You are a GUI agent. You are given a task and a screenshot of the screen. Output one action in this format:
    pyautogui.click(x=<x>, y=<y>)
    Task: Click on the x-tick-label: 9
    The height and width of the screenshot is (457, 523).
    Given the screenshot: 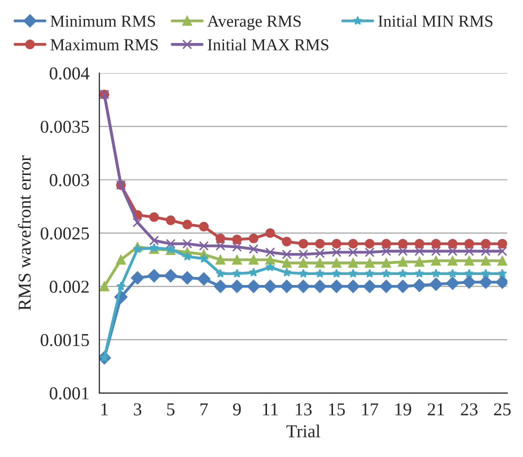 What is the action you would take?
    pyautogui.click(x=237, y=409)
    